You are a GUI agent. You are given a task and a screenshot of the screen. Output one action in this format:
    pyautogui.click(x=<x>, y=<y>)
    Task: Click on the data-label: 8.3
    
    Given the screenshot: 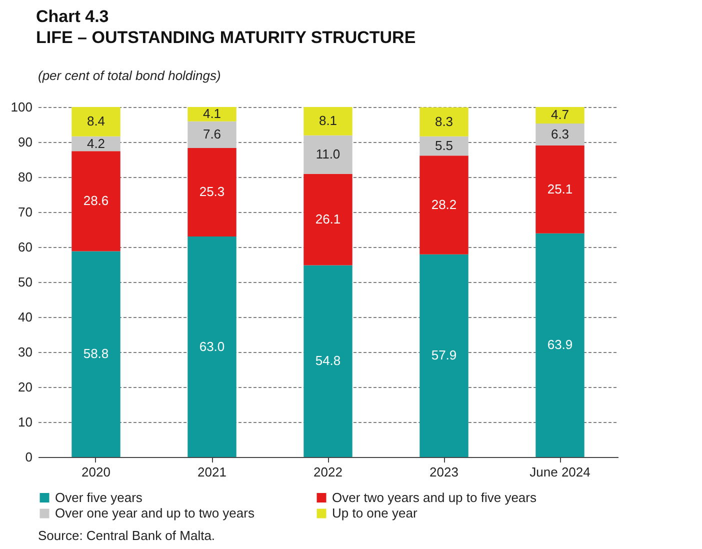 What is the action you would take?
    pyautogui.click(x=444, y=121)
    